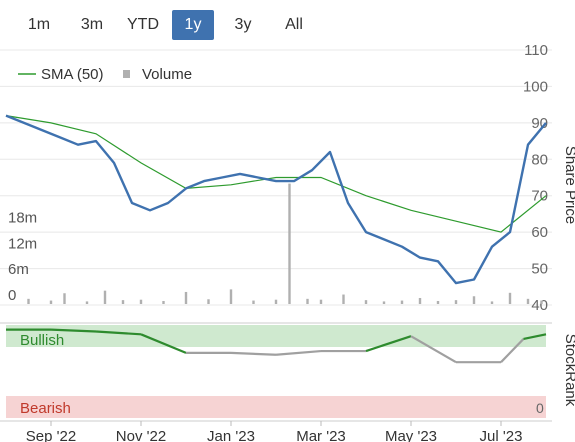  I want to click on volume-tick-label: 6m, so click(18, 269).